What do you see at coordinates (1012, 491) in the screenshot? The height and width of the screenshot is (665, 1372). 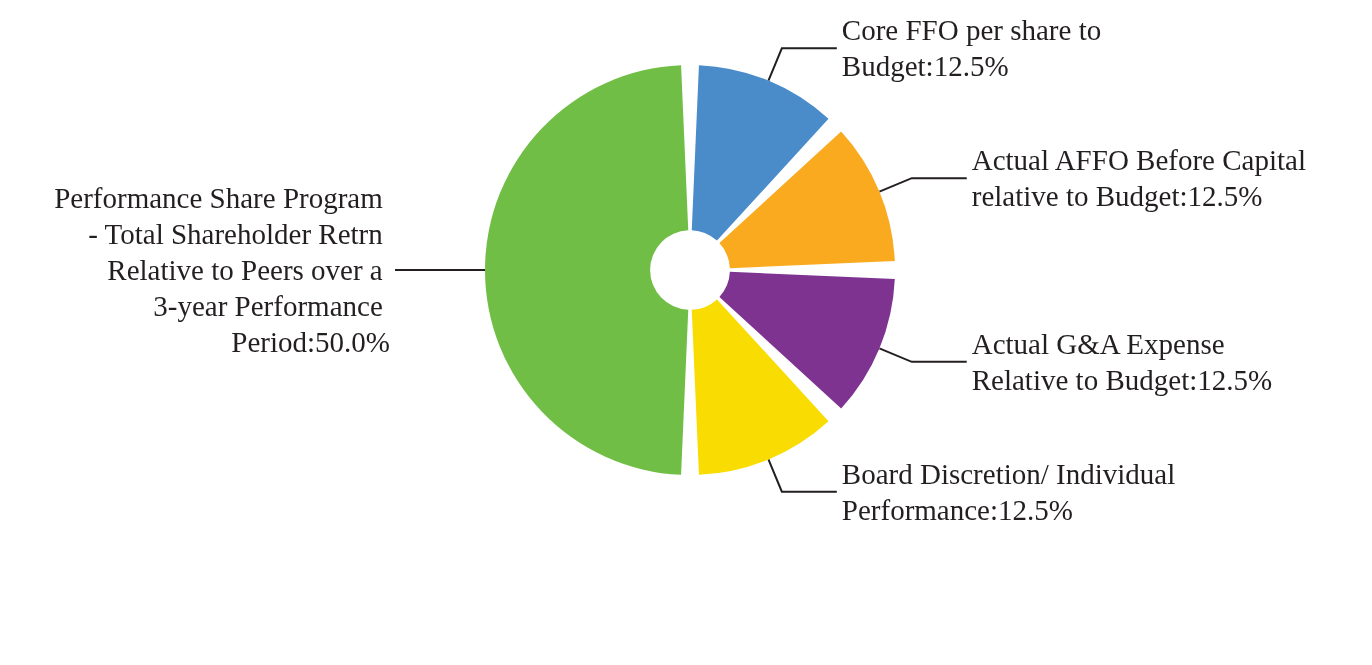 I see `slice-label: Board Discretion/ Individual Performance:12.5%` at bounding box center [1012, 491].